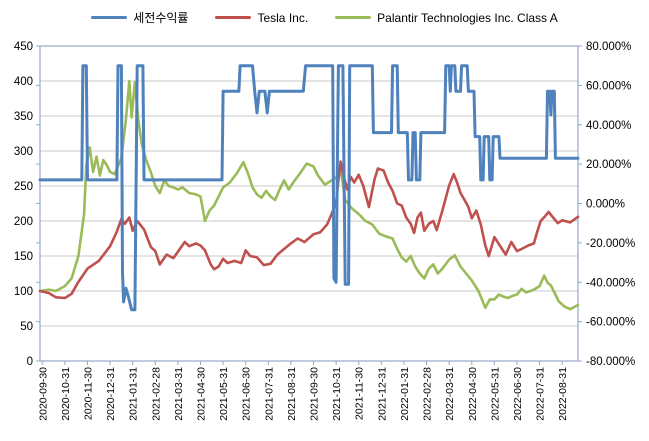 This screenshot has height=441, width=649. Describe the element at coordinates (563, 394) in the screenshot. I see `x-tick-label: 2022-08-31` at that location.